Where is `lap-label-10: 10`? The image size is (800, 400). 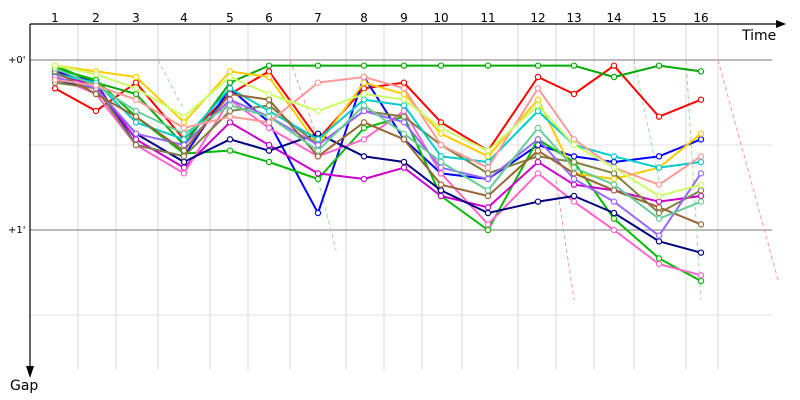 lap-label-10: 10 is located at coordinates (440, 18).